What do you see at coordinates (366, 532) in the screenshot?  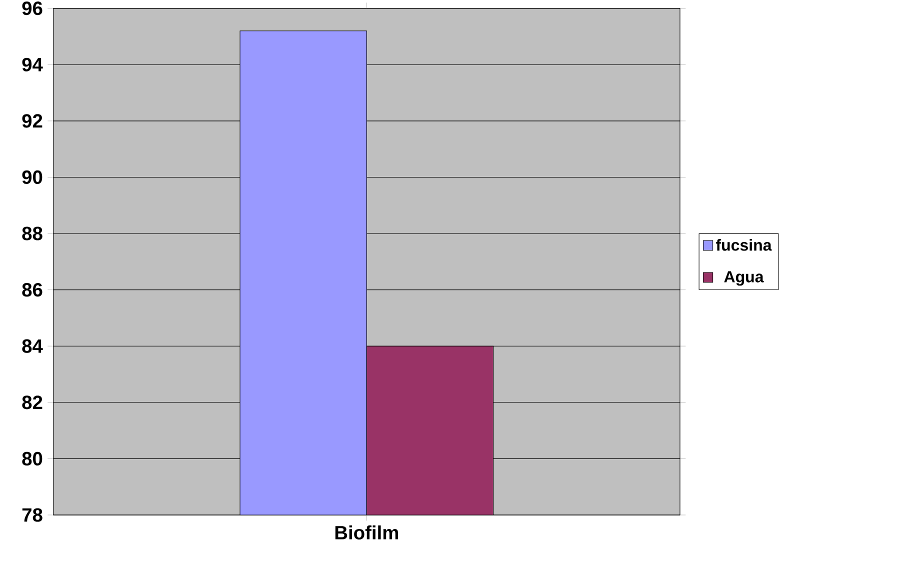 I see `x-tick-label: Biofilm` at bounding box center [366, 532].